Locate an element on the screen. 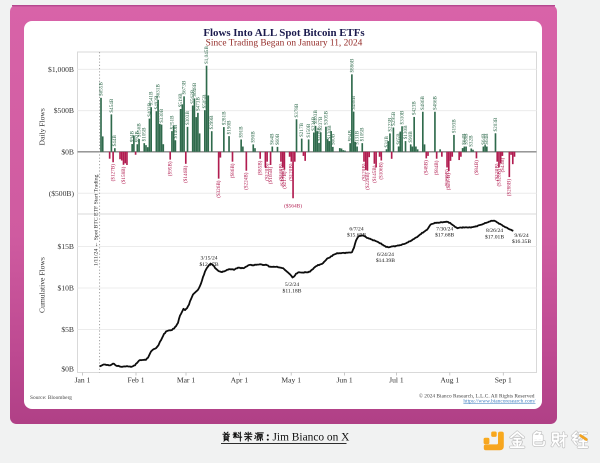  svg-text: $10B is located at coordinates (66, 288).